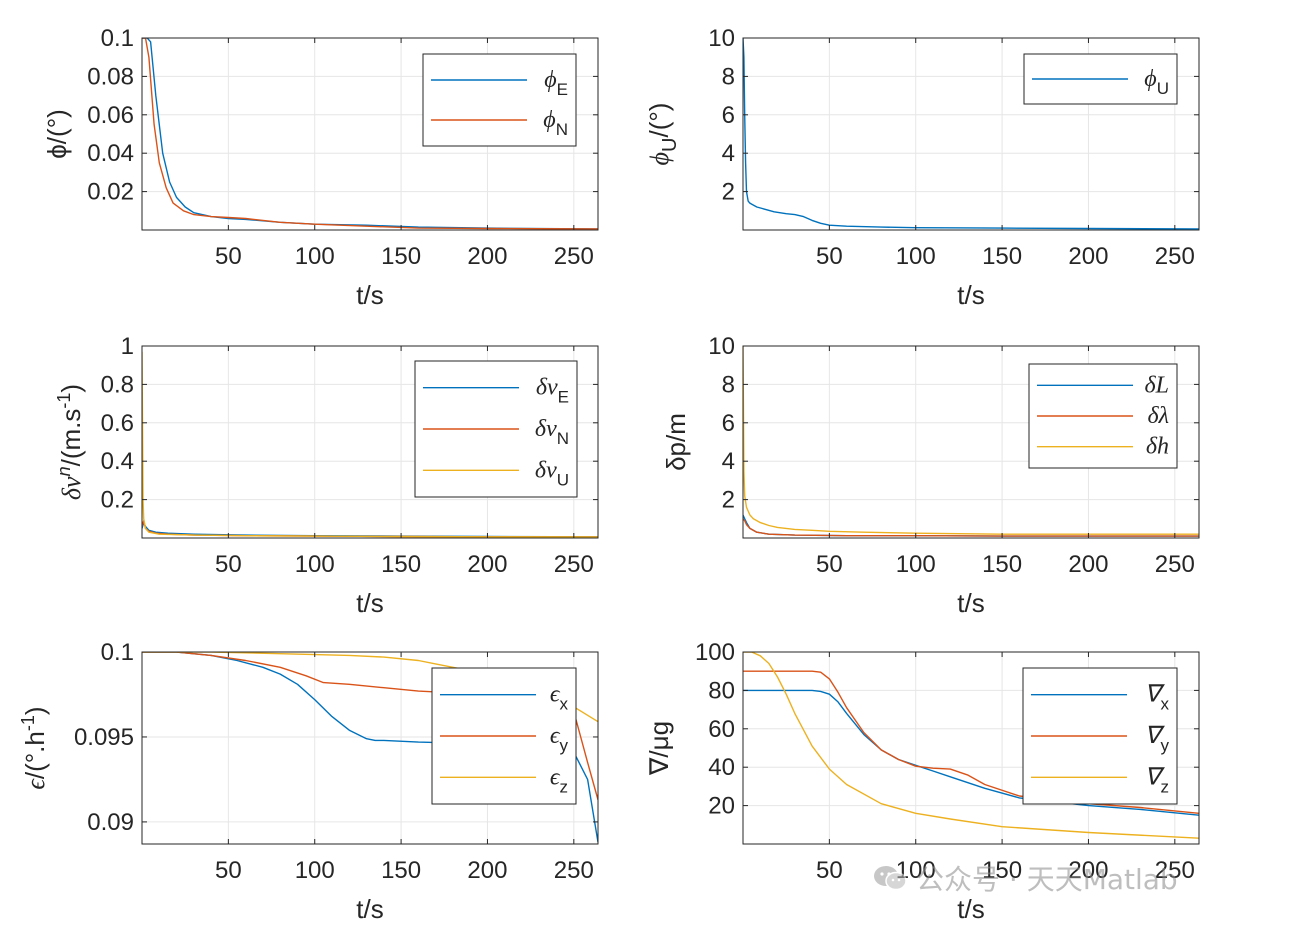 The image size is (1311, 928). Describe the element at coordinates (552, 473) in the screenshot. I see `legend-label: δvU` at that location.